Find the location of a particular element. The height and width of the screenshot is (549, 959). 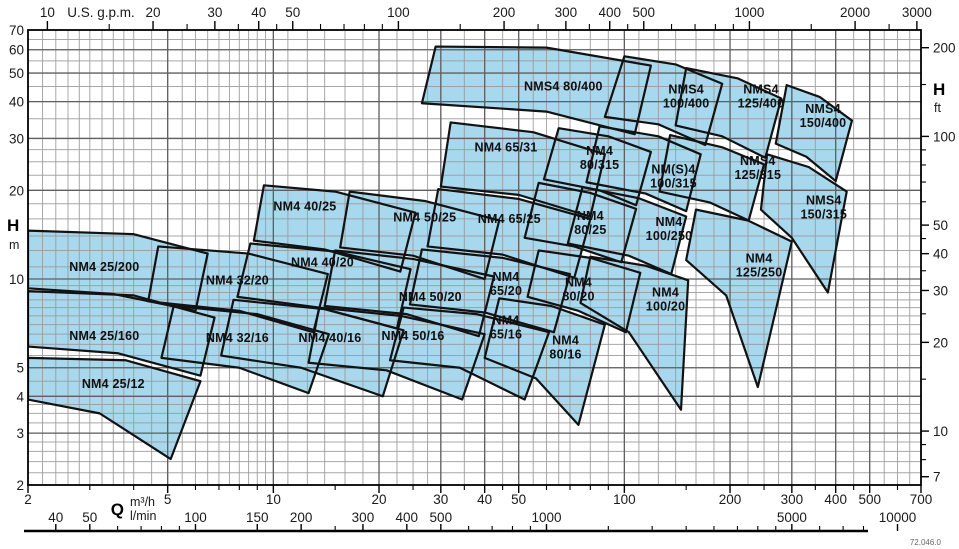

bottom-m3h-label: 50 is located at coordinates (518, 499).